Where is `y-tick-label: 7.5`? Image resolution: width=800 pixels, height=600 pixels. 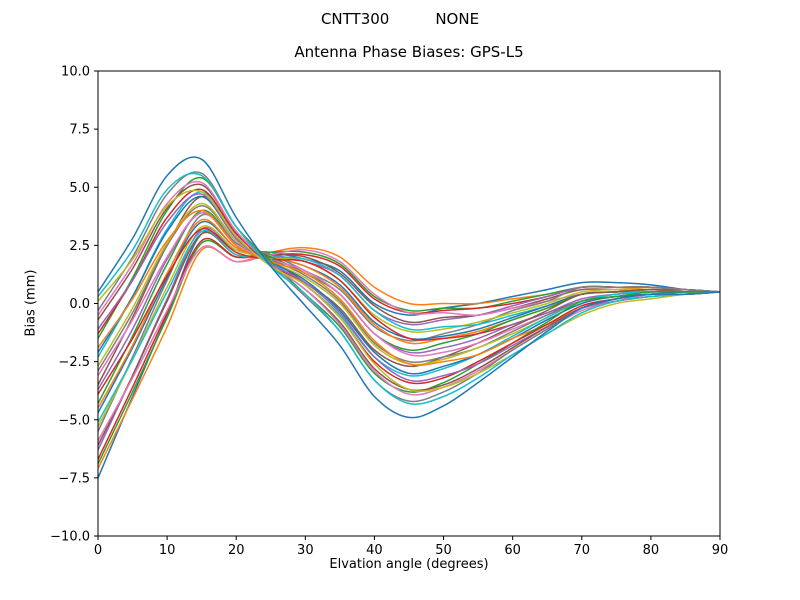 y-tick-label: 7.5 is located at coordinates (79, 130).